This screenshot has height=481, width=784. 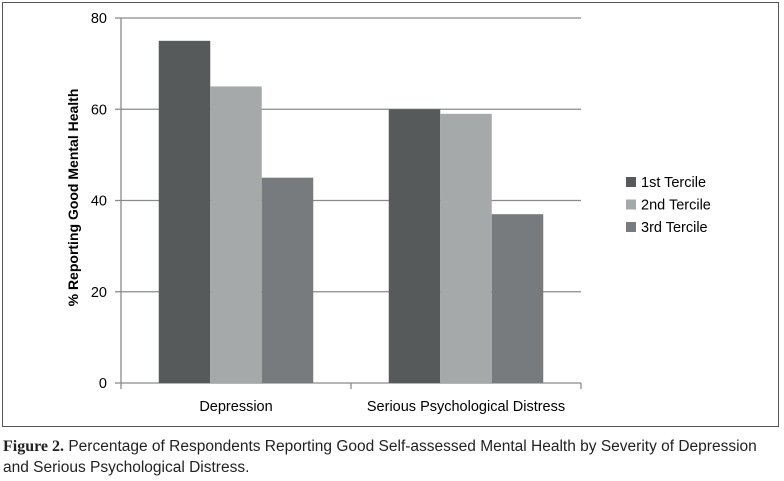 What do you see at coordinates (235, 407) in the screenshot?
I see `x-category-label: Depression` at bounding box center [235, 407].